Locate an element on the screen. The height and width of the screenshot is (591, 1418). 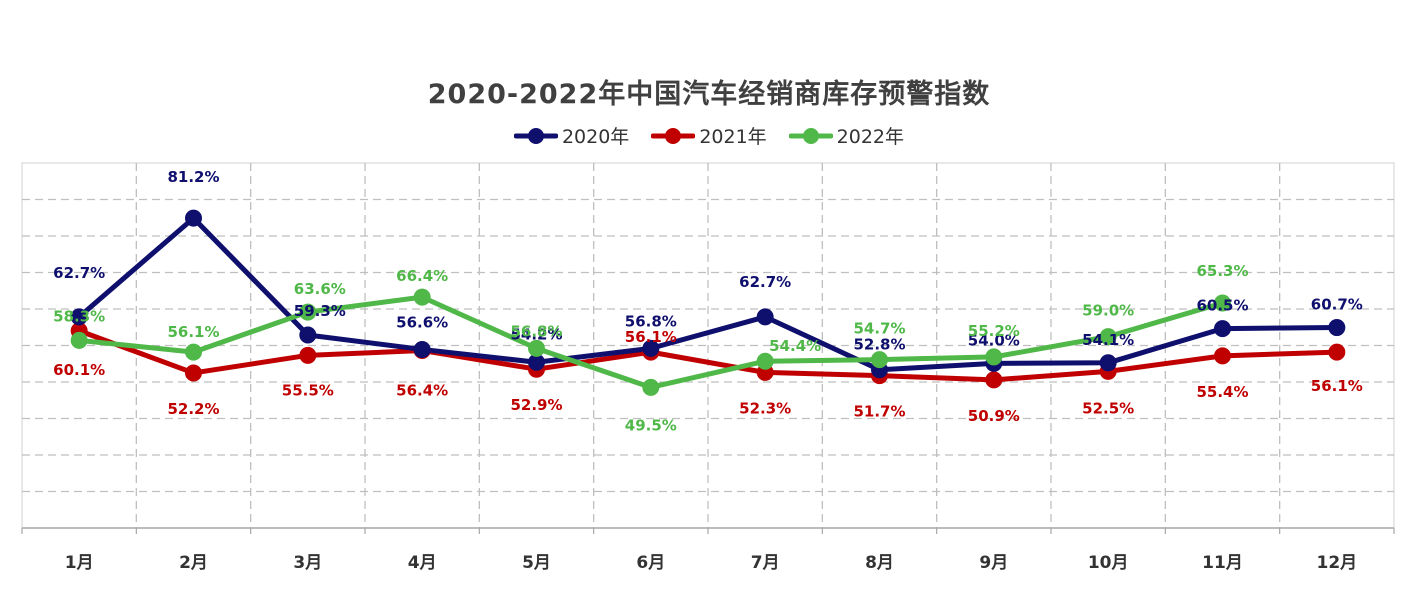
data-label-2021年: 55.4% is located at coordinates (1222, 392).